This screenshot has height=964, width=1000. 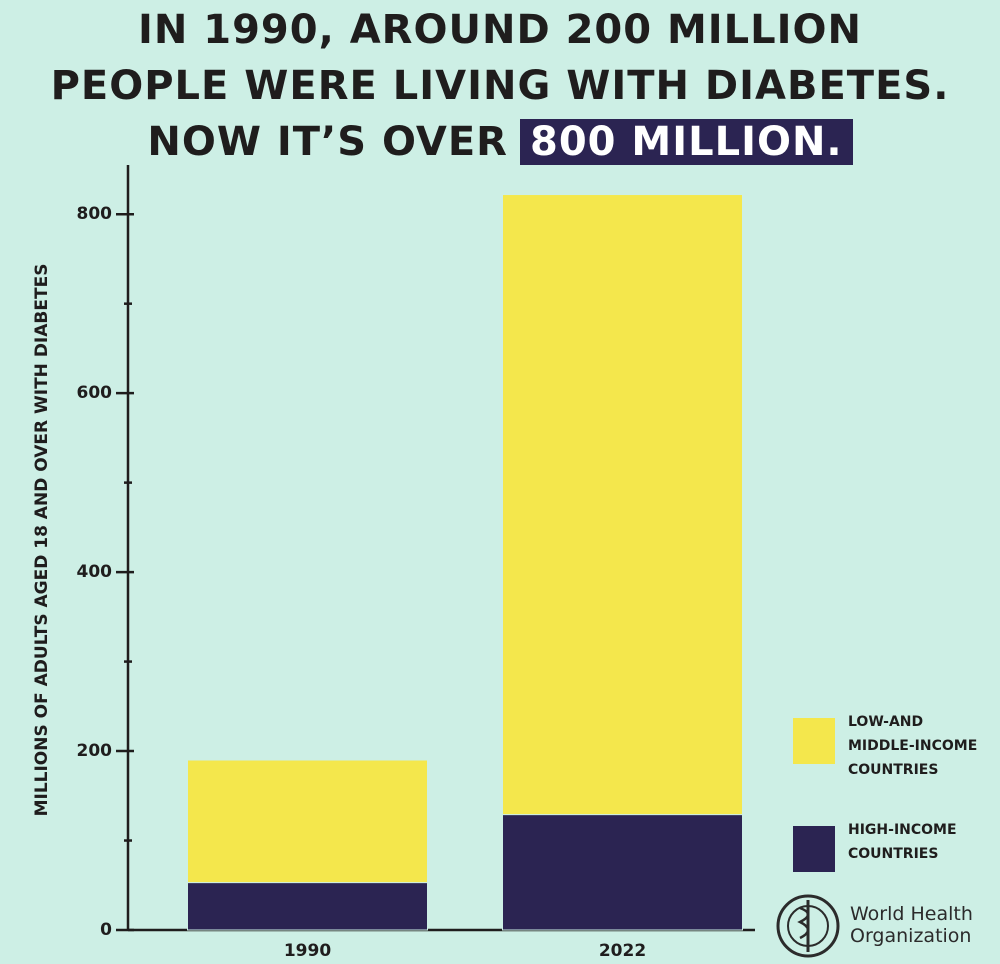 What do you see at coordinates (500, 30) in the screenshot?
I see `title-line: IN 1990, AROUND 200 MILLION` at bounding box center [500, 30].